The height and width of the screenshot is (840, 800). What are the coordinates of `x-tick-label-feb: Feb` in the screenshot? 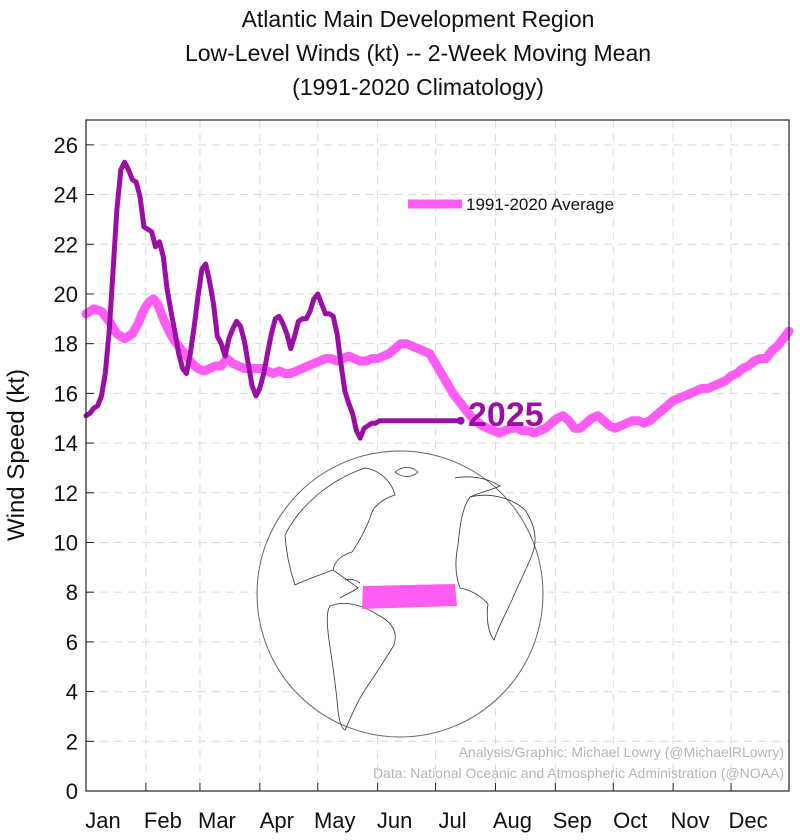 It's located at (163, 820).